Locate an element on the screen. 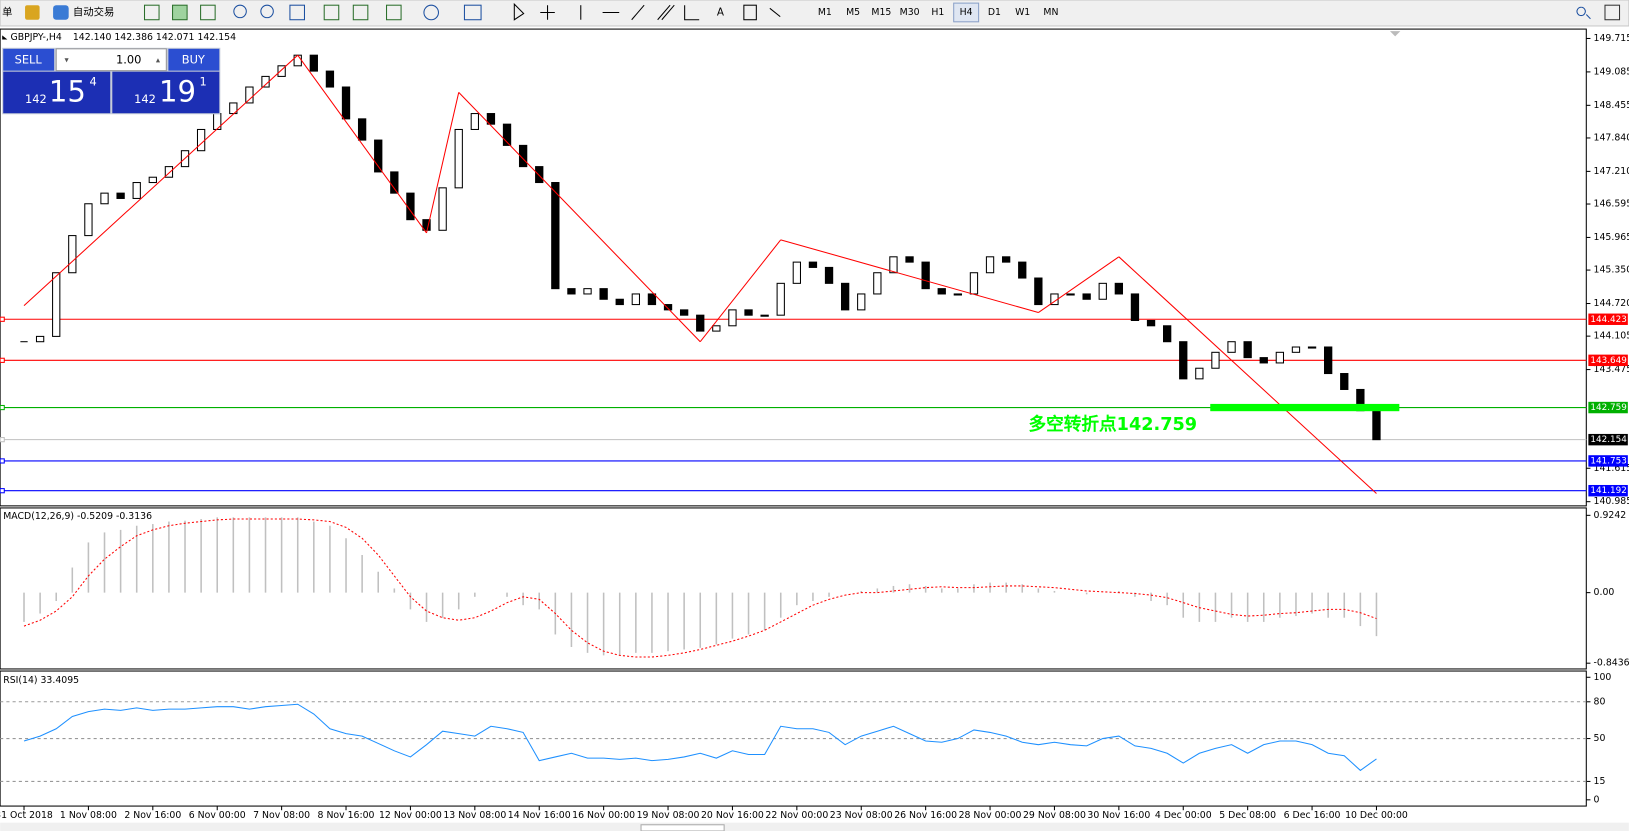 This screenshot has width=1629, height=831. x-tick-label: 22 Nov 00:00 is located at coordinates (796, 815).